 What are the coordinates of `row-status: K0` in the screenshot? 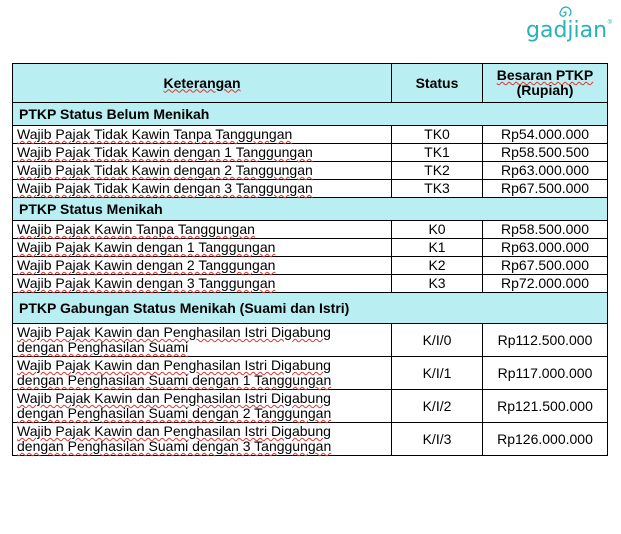 It's located at (437, 229).